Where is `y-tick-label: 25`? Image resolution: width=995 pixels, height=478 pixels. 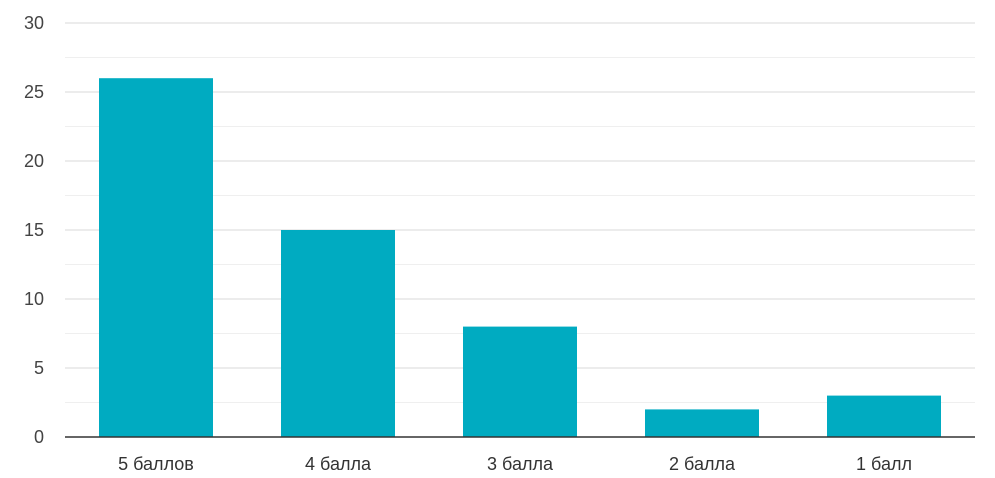 y-tick-label: 25 is located at coordinates (34, 92).